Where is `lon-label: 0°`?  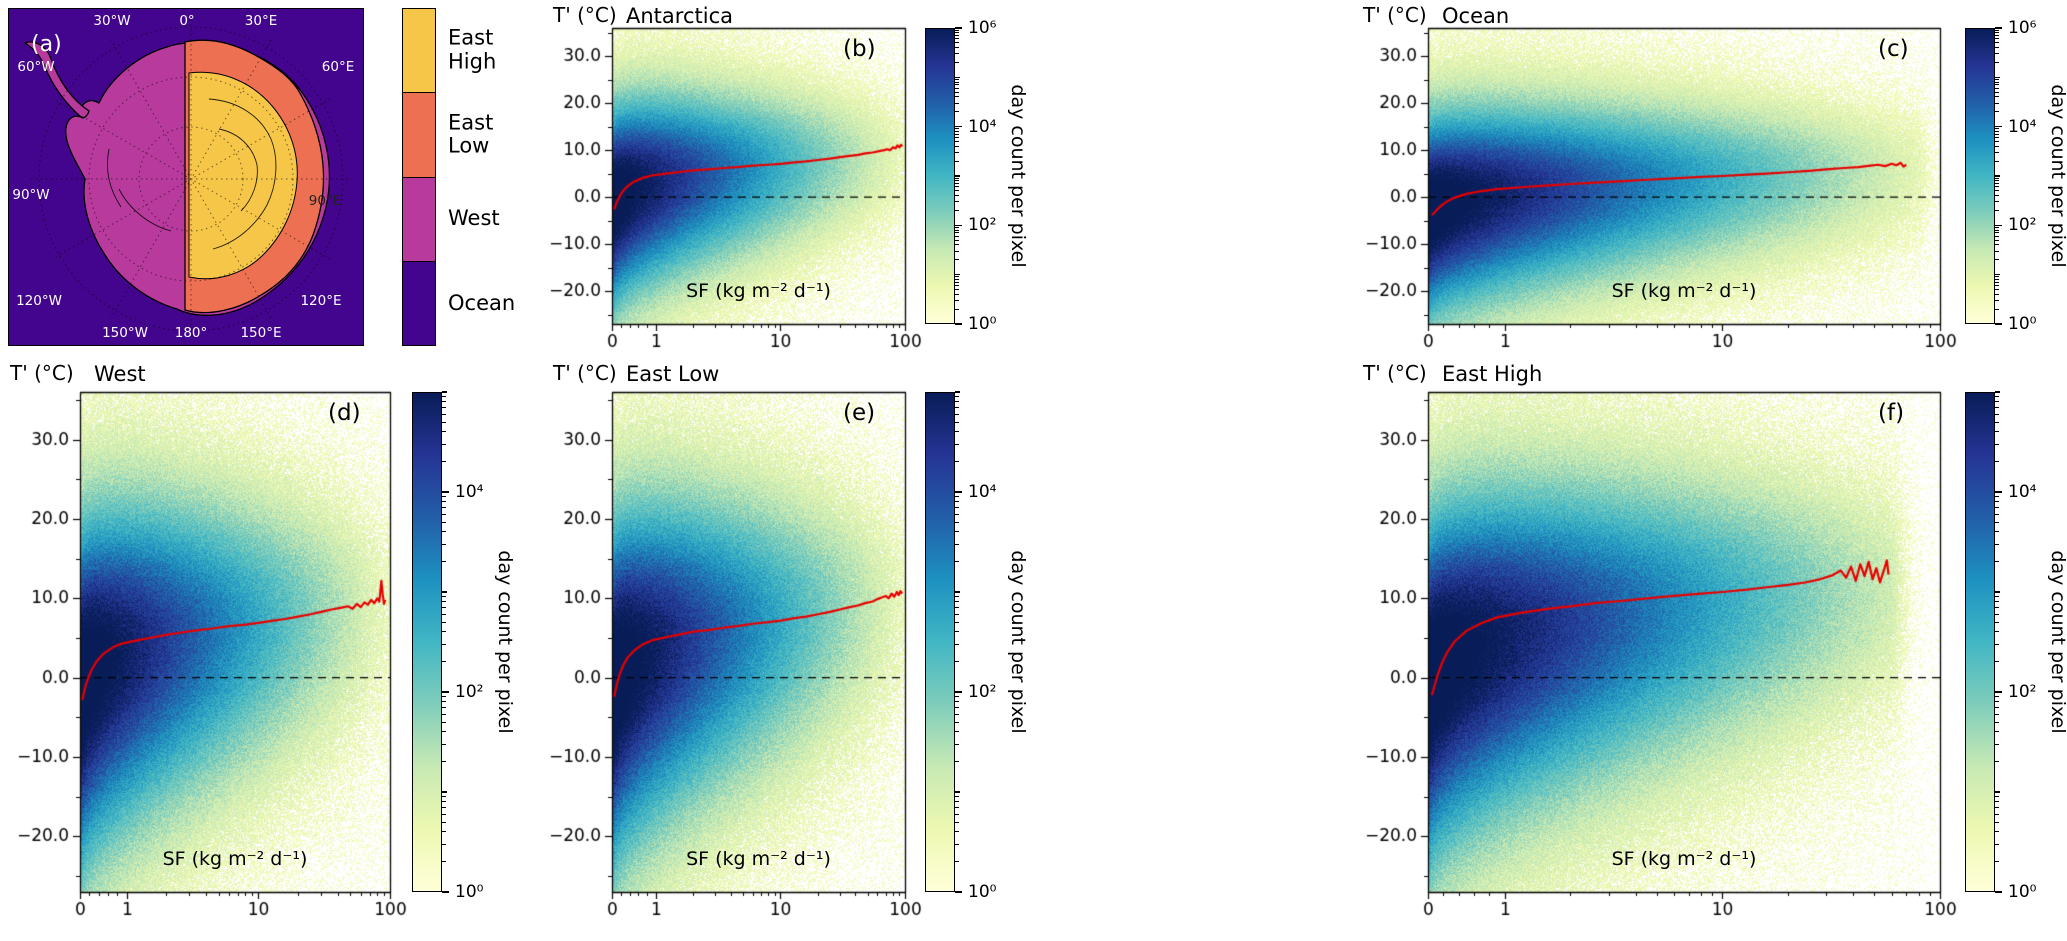 lon-label: 0° is located at coordinates (186, 21).